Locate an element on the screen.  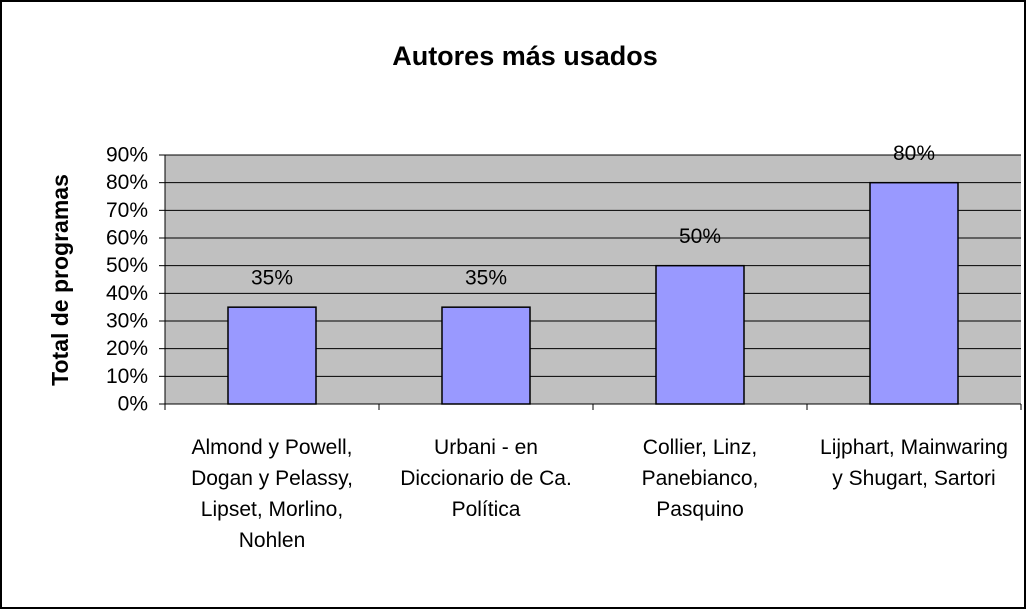
y-tick-label: 60% is located at coordinates (127, 238).